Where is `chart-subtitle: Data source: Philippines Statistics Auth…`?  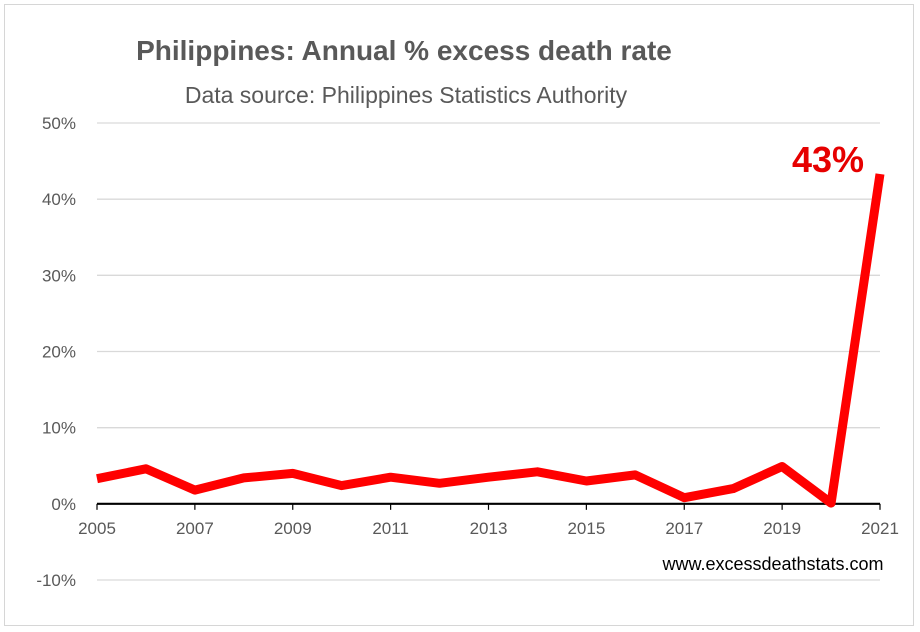
chart-subtitle: Data source: Philippines Statistics Auth… is located at coordinates (406, 95).